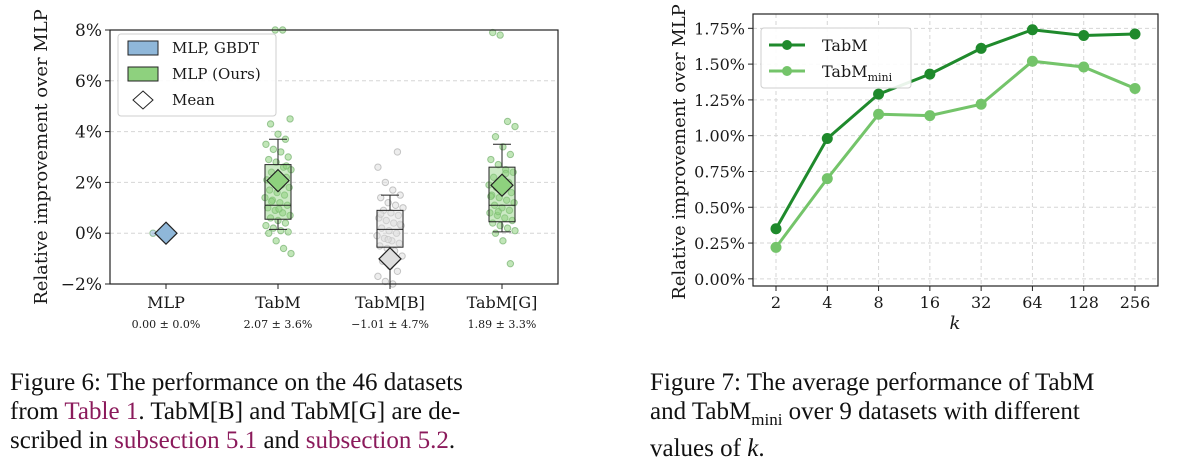 This screenshot has height=469, width=1184. Describe the element at coordinates (719, 136) in the screenshot. I see `fig7-y-tick-label: 1.00%` at that location.